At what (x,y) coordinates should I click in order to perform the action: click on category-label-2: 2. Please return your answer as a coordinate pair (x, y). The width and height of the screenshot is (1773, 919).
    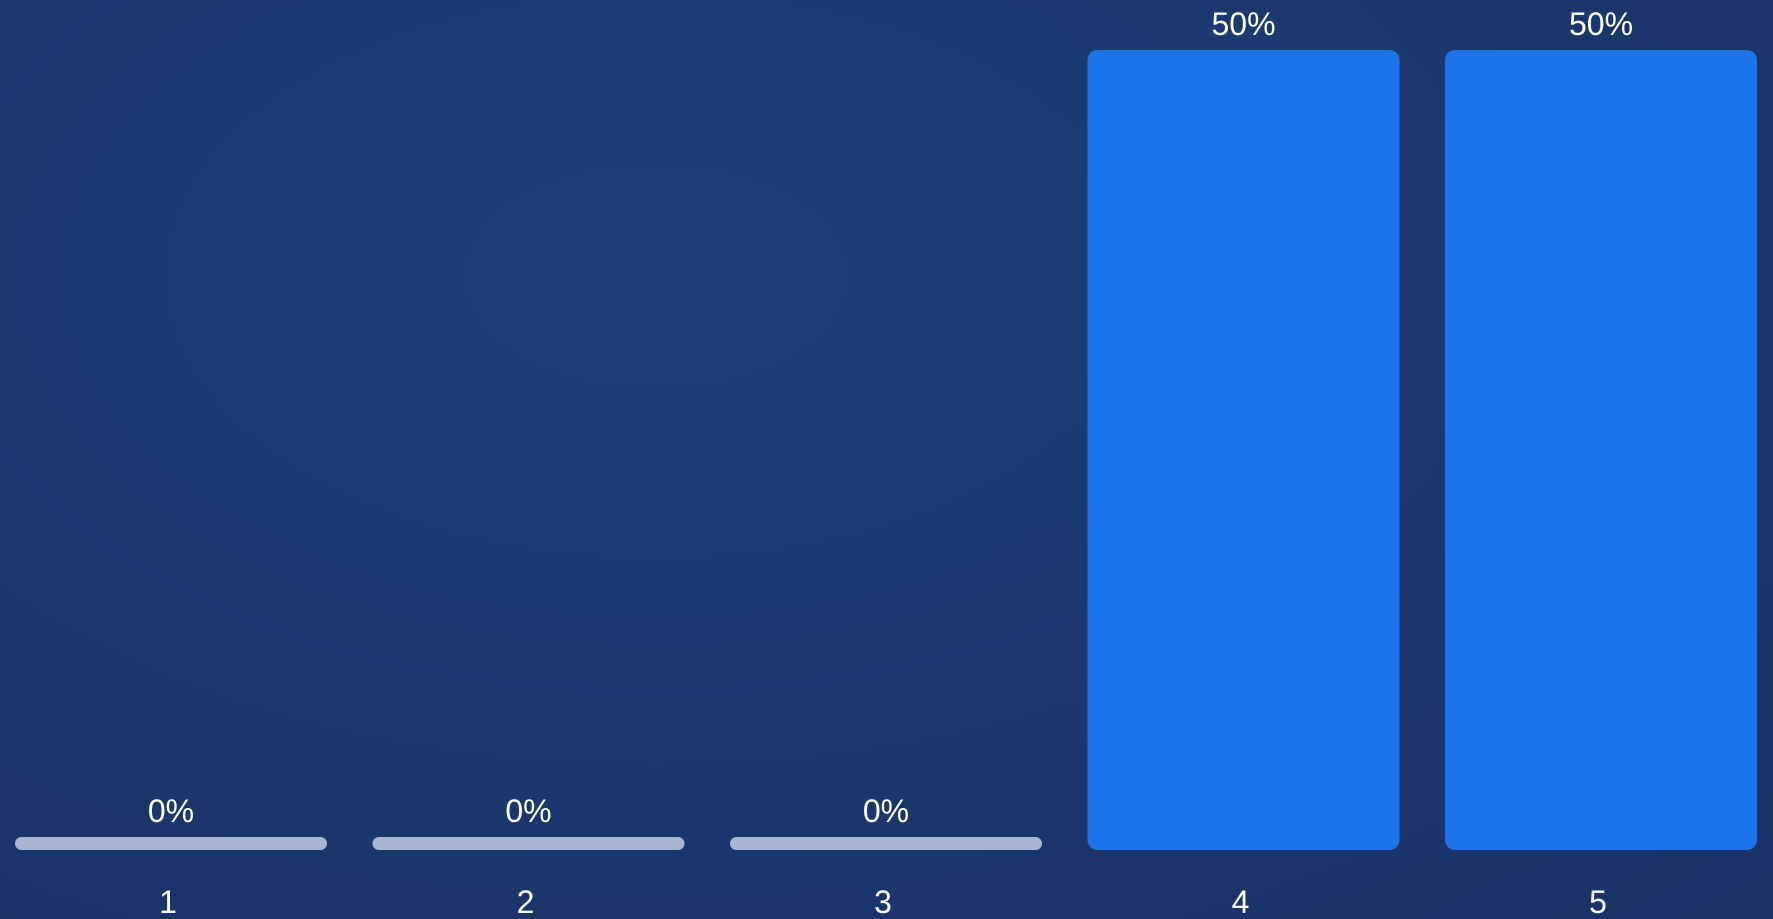
    Looking at the image, I should click on (526, 901).